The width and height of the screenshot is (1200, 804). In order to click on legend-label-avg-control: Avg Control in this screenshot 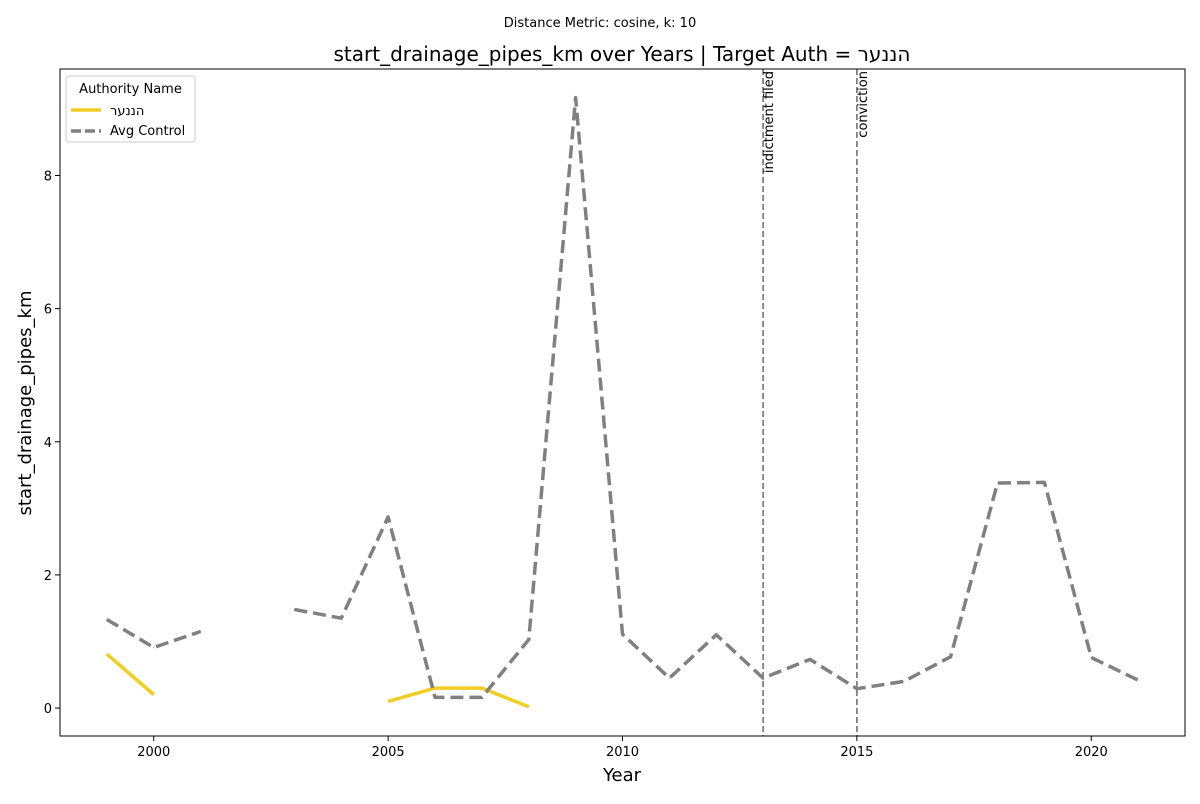, I will do `click(147, 131)`.